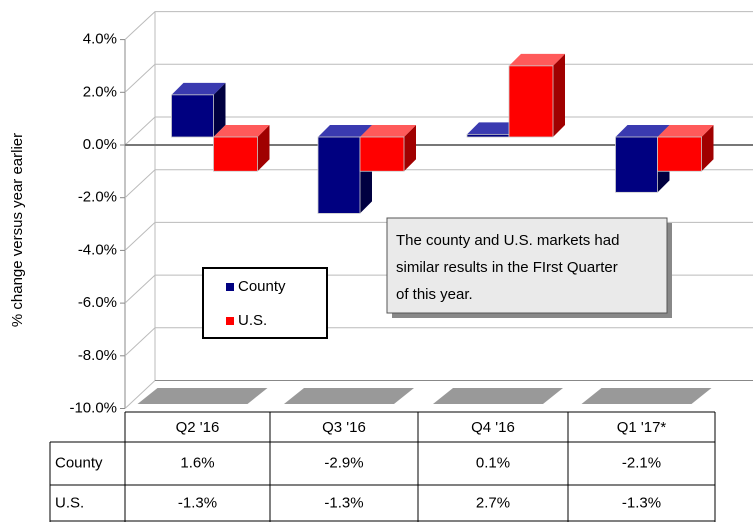  What do you see at coordinates (434, 294) in the screenshot?
I see `annotation-text: of this year.` at bounding box center [434, 294].